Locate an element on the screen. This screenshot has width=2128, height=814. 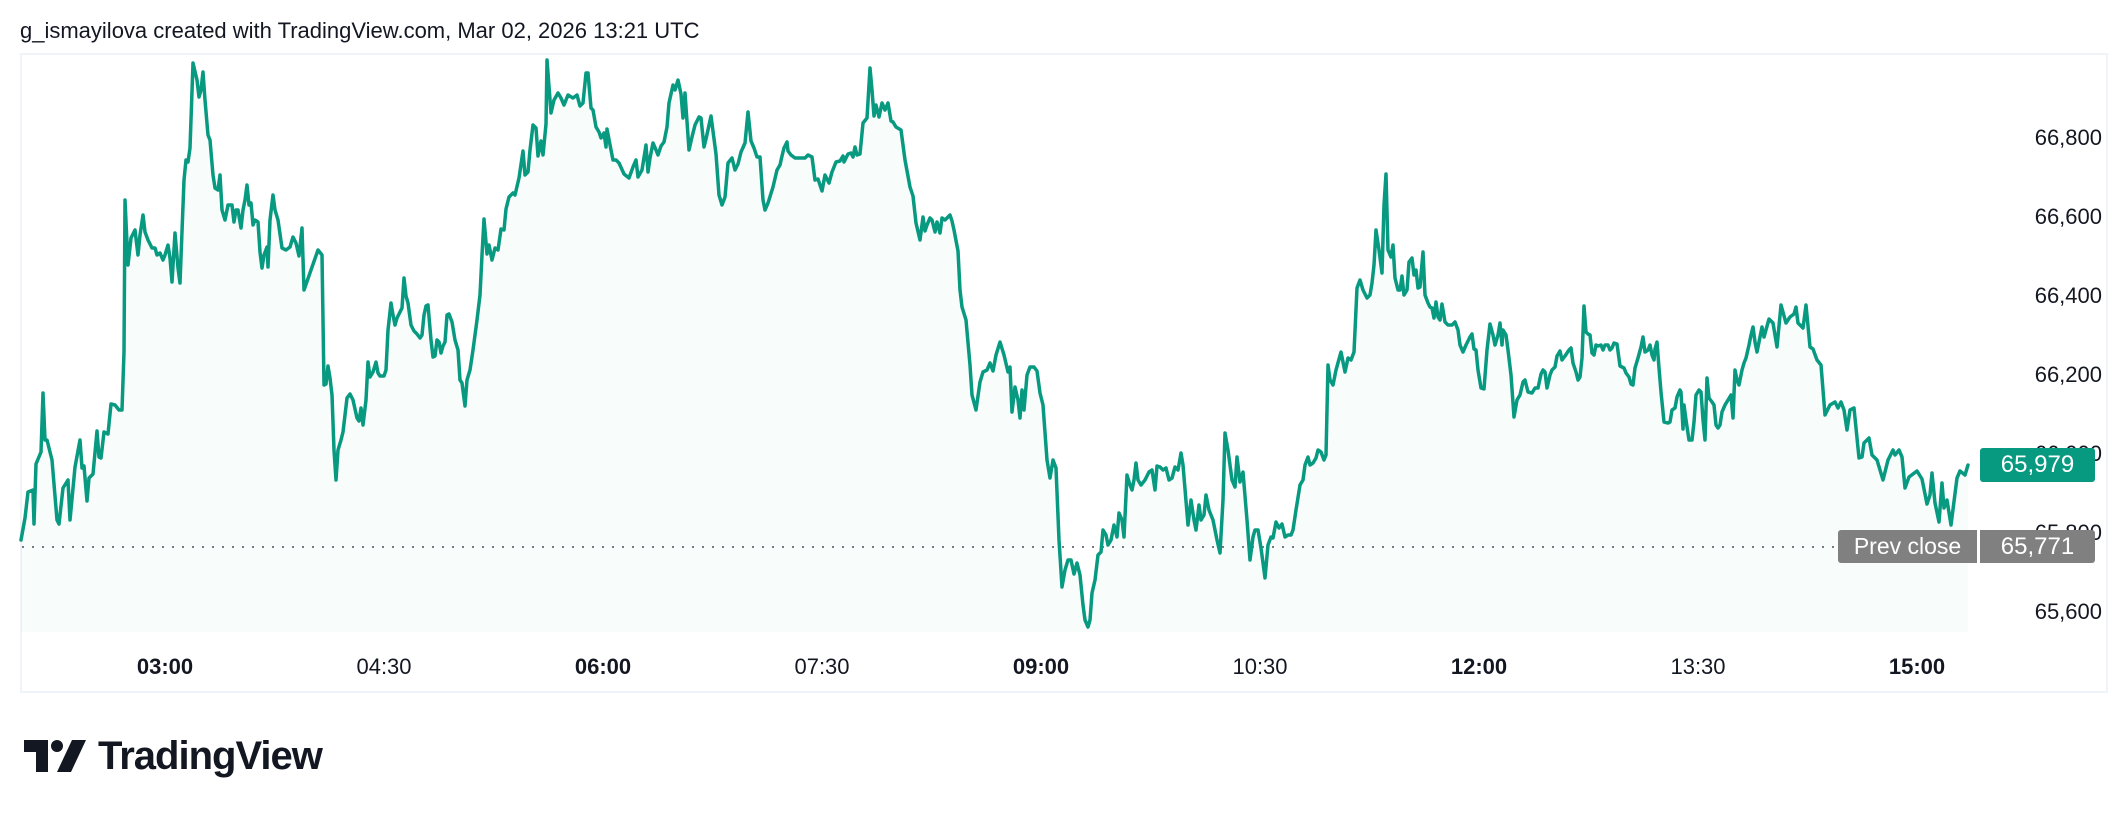
time-tick-label: 15:00 is located at coordinates (1917, 666).